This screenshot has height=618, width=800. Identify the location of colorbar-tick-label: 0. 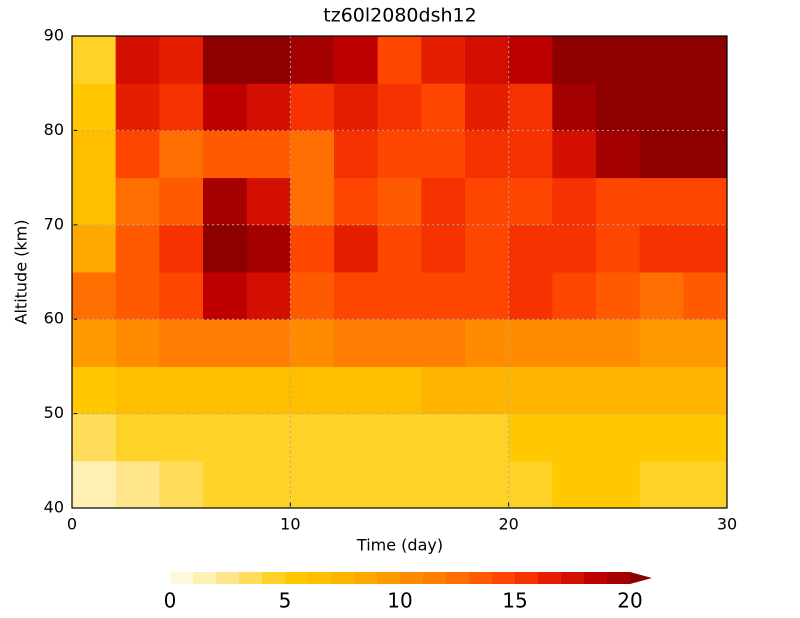
(170, 601).